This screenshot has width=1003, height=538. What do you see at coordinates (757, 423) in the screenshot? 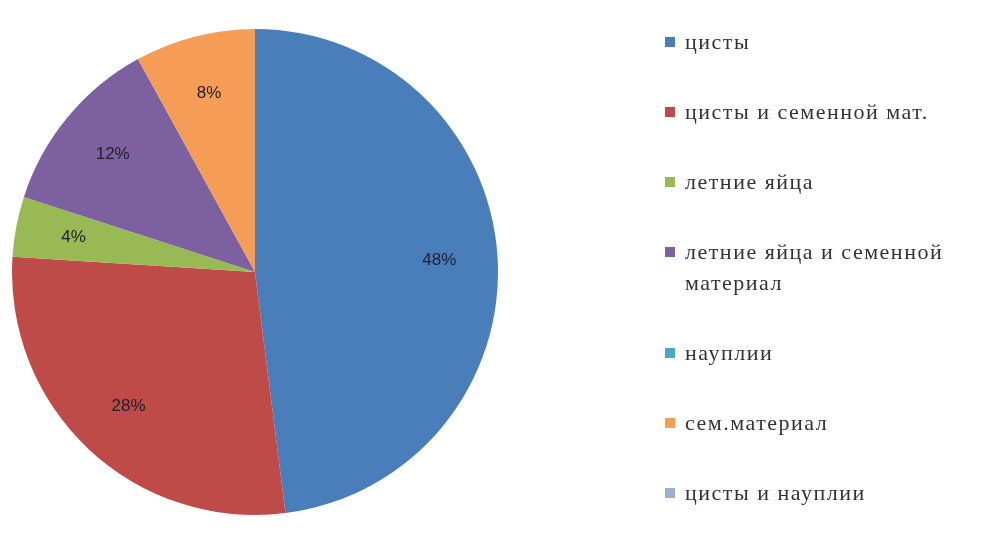
I see `legend-label: сем.материал` at bounding box center [757, 423].